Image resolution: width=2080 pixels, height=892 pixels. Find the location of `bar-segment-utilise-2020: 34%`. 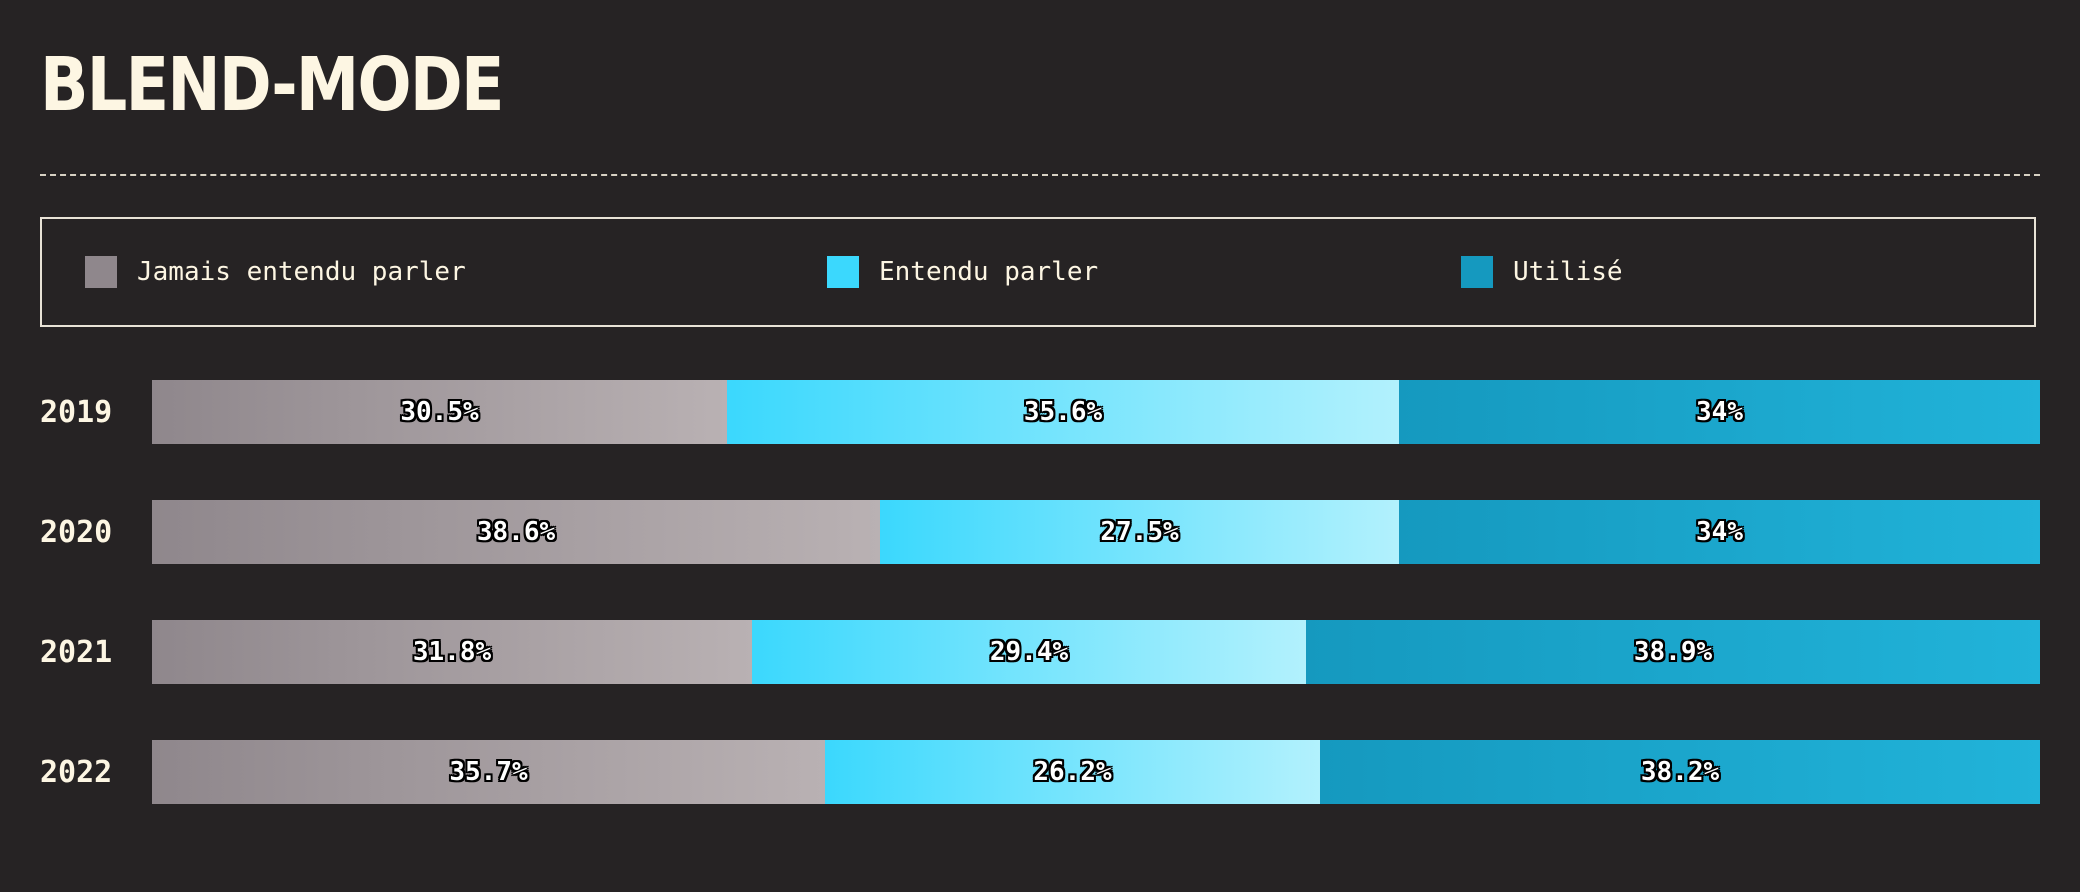

bar-segment-utilise-2020: 34% is located at coordinates (1719, 532).